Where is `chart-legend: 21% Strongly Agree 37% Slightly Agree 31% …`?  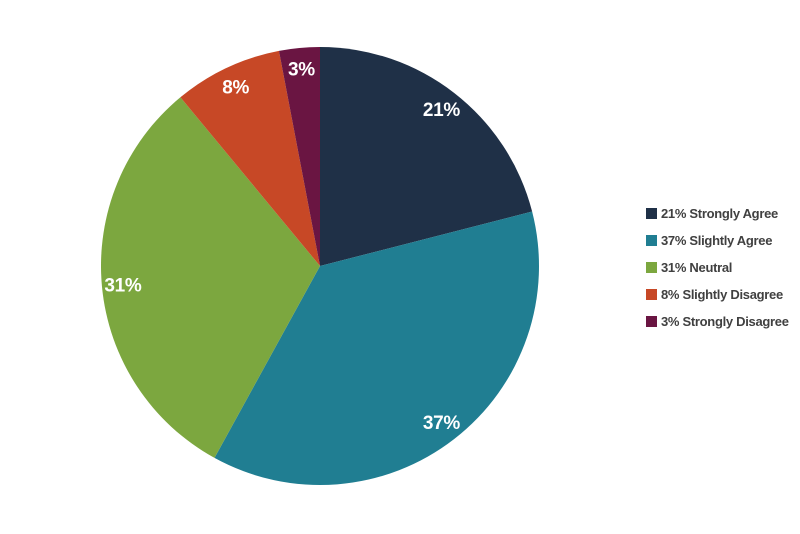
chart-legend: 21% Strongly Agree 37% Slightly Agree 31% … is located at coordinates (717, 267).